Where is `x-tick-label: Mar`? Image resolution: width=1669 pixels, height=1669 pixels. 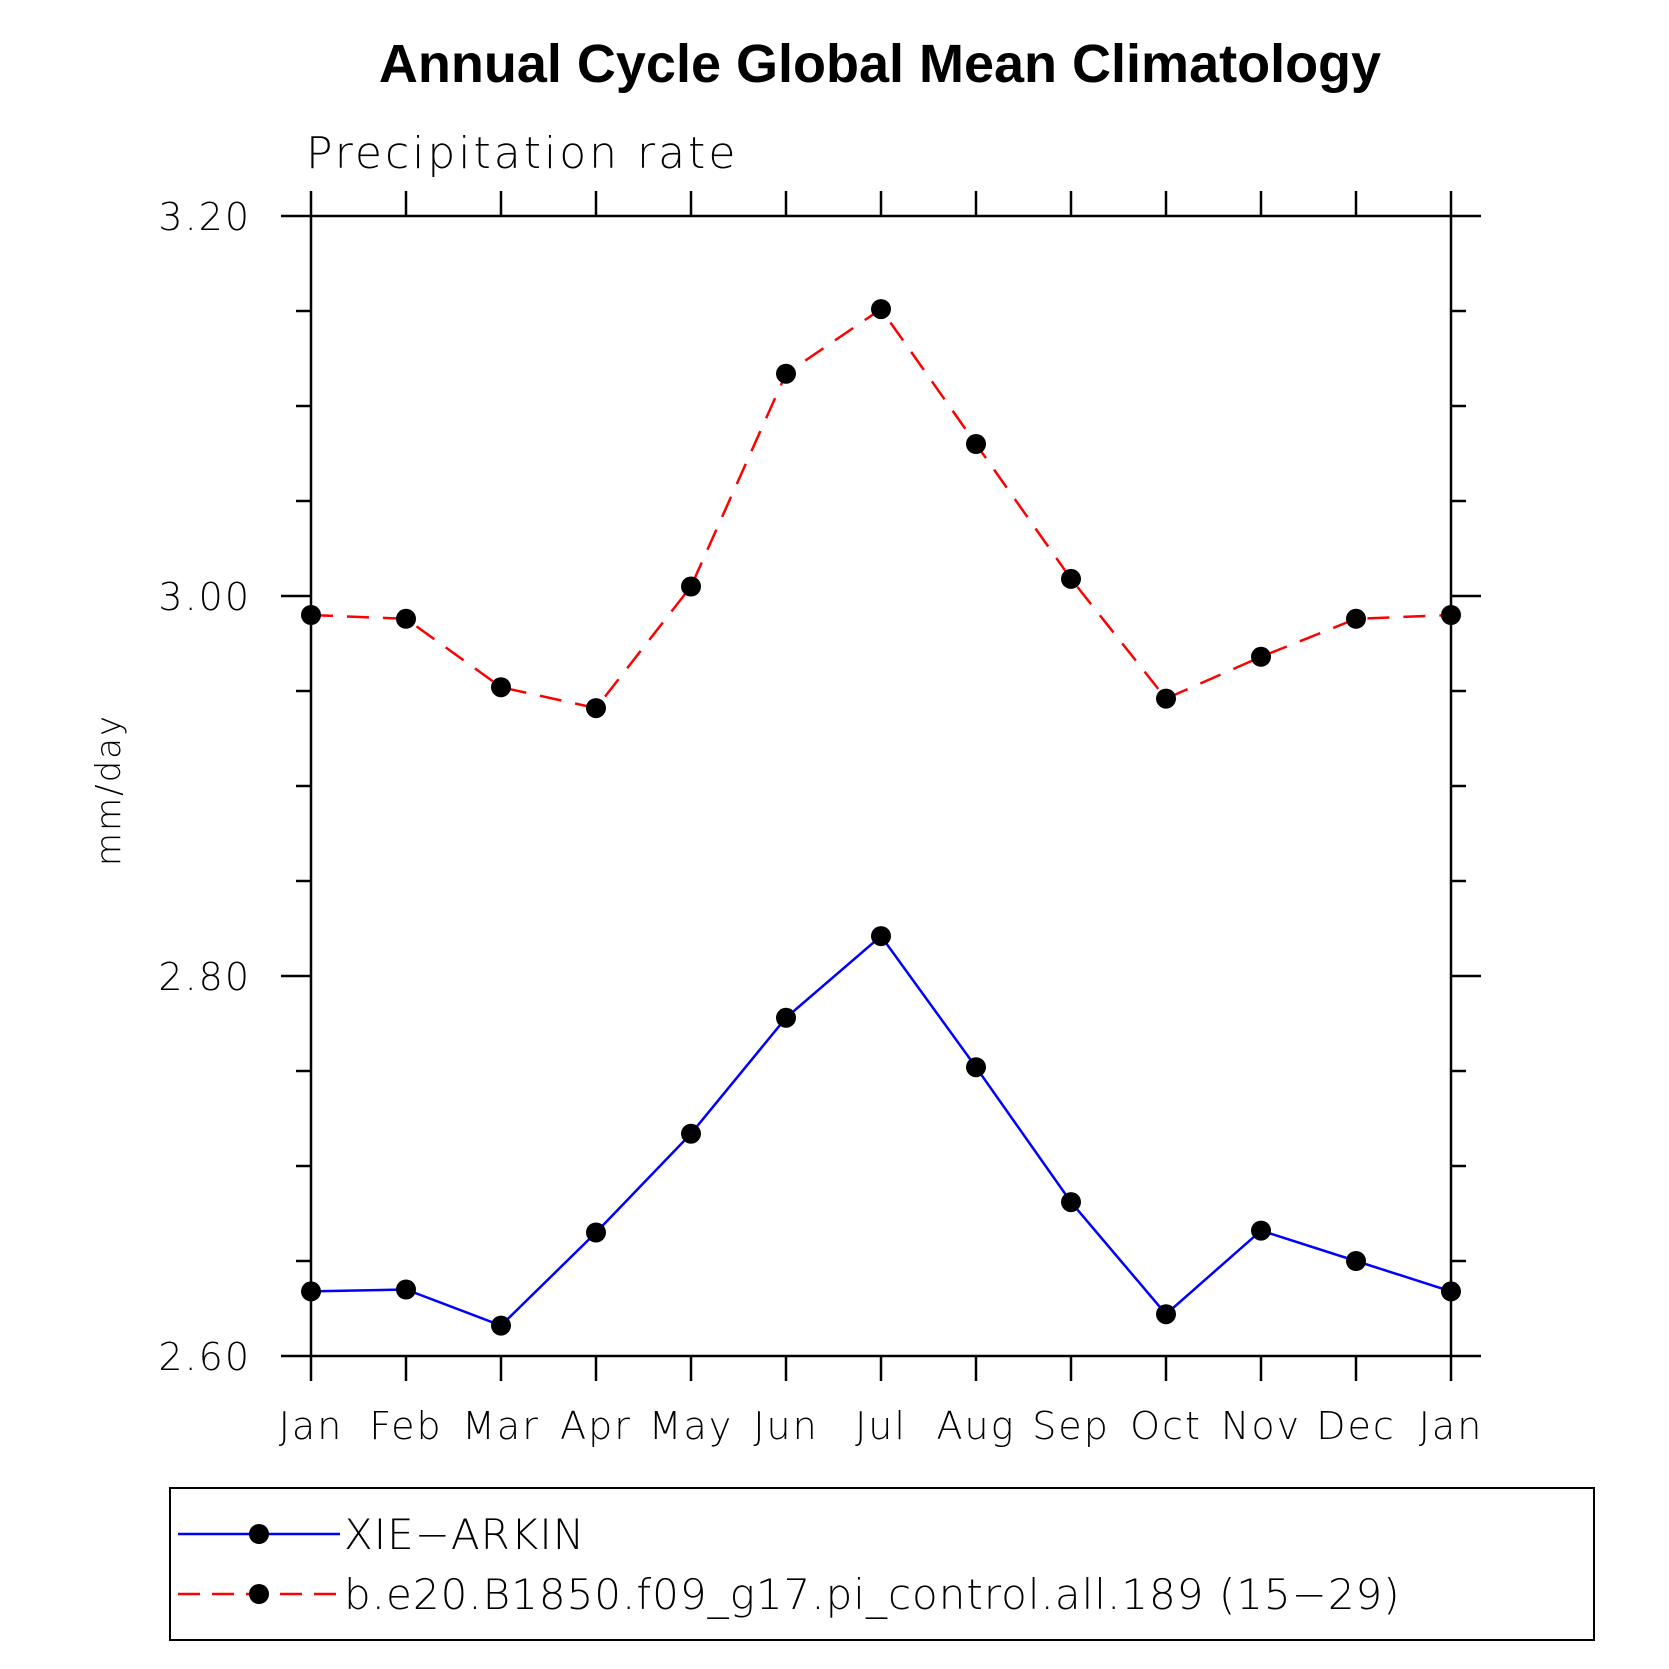
x-tick-label: Mar is located at coordinates (501, 1426).